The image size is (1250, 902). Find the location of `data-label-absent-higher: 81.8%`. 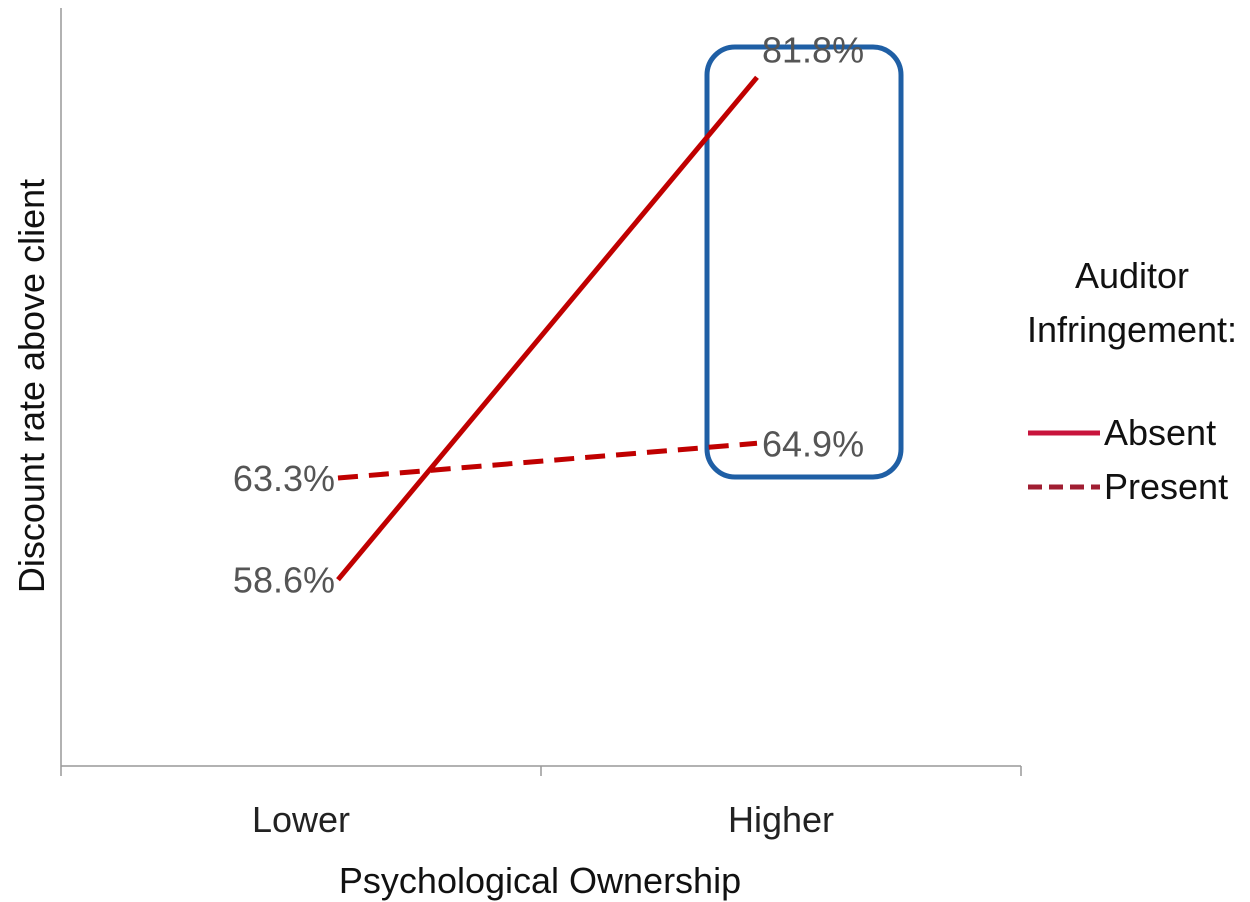

data-label-absent-higher: 81.8% is located at coordinates (813, 49).